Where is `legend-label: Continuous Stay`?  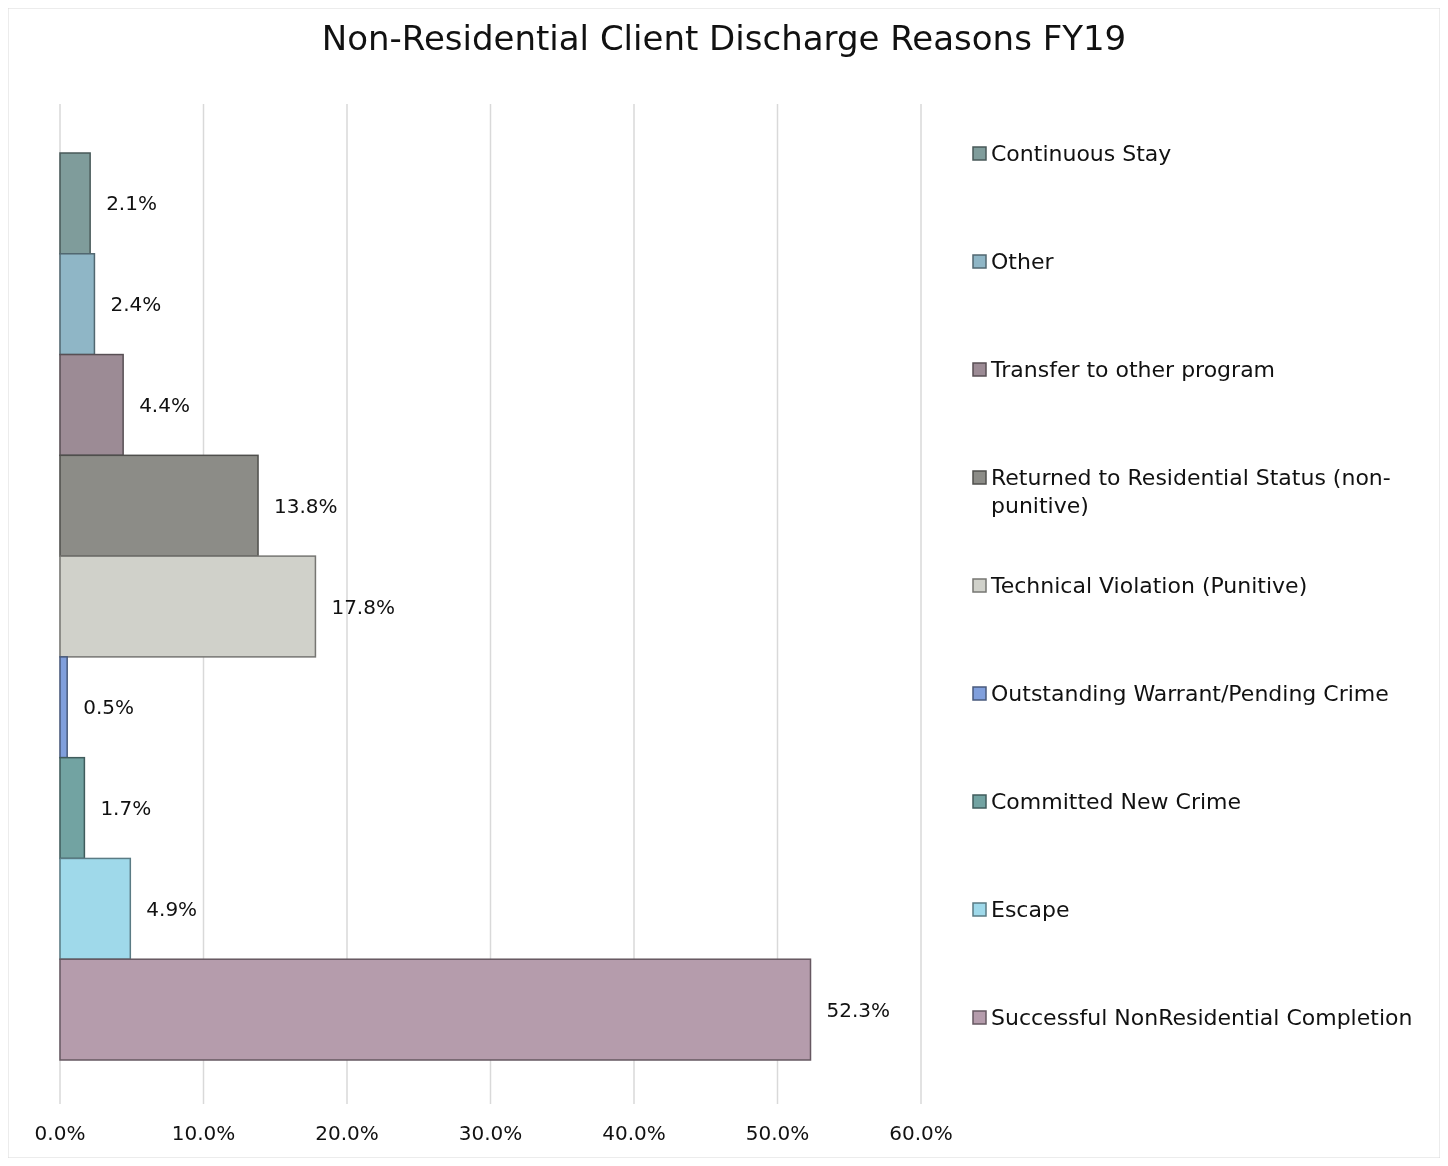
legend-label: Continuous Stay is located at coordinates (1081, 153).